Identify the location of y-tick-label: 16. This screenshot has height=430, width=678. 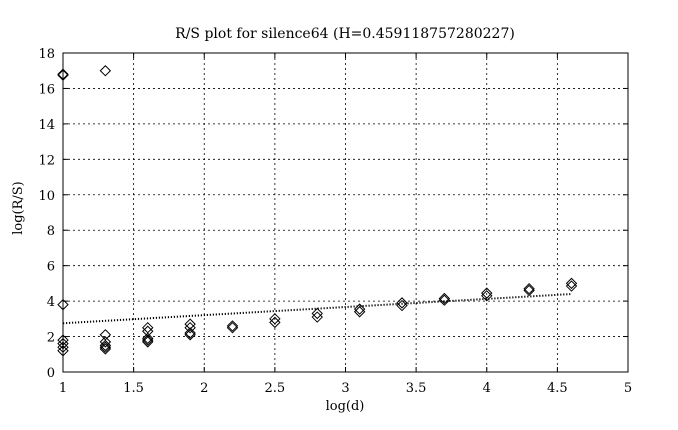
(46, 89).